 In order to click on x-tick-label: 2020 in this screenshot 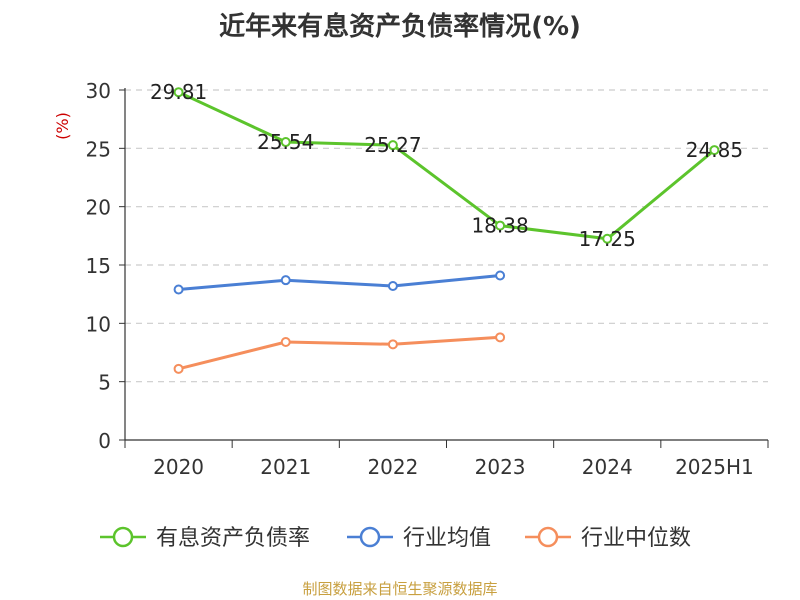, I will do `click(178, 467)`.